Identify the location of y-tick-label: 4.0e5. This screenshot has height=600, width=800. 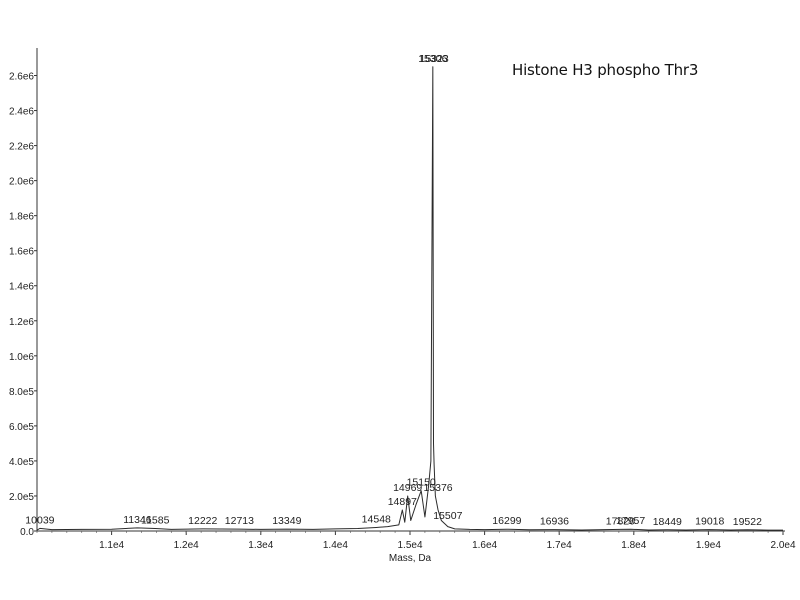
(21, 462).